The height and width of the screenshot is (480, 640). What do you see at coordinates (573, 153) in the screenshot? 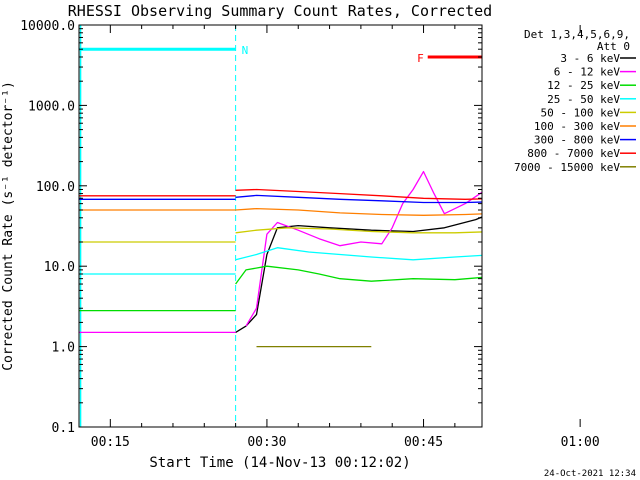
I see `legend-label: 800 - 7000 keV` at bounding box center [573, 153].